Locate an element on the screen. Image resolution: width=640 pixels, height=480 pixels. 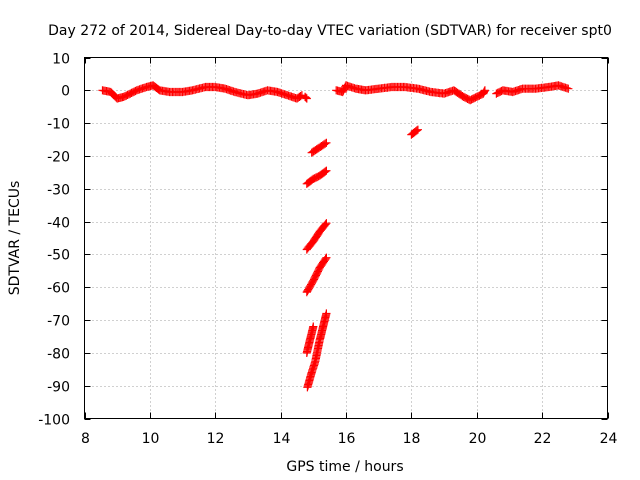
y-tick-label: -70 is located at coordinates (58, 322).